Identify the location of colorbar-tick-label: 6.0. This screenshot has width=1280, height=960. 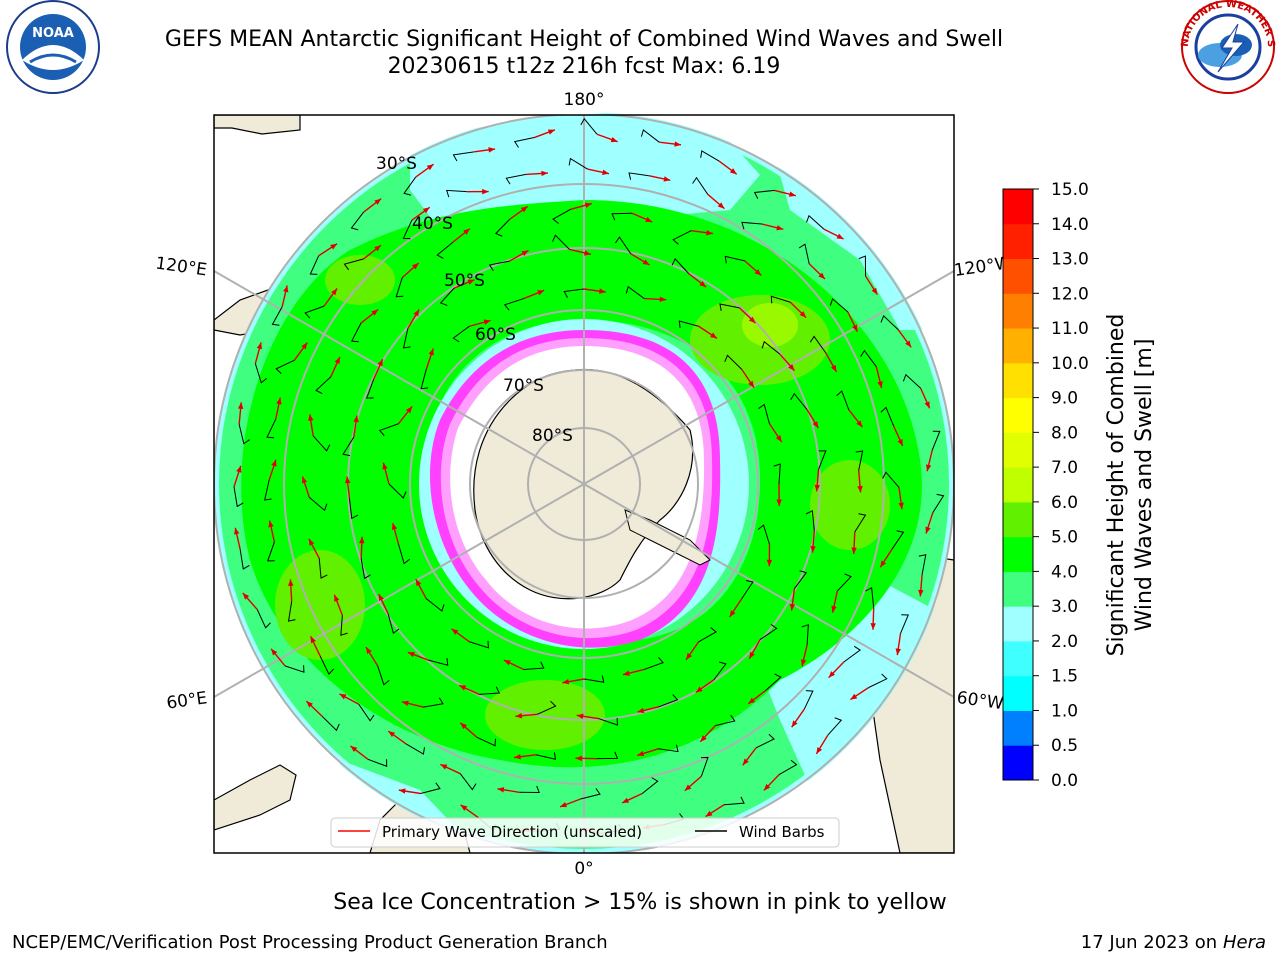
(1064, 503).